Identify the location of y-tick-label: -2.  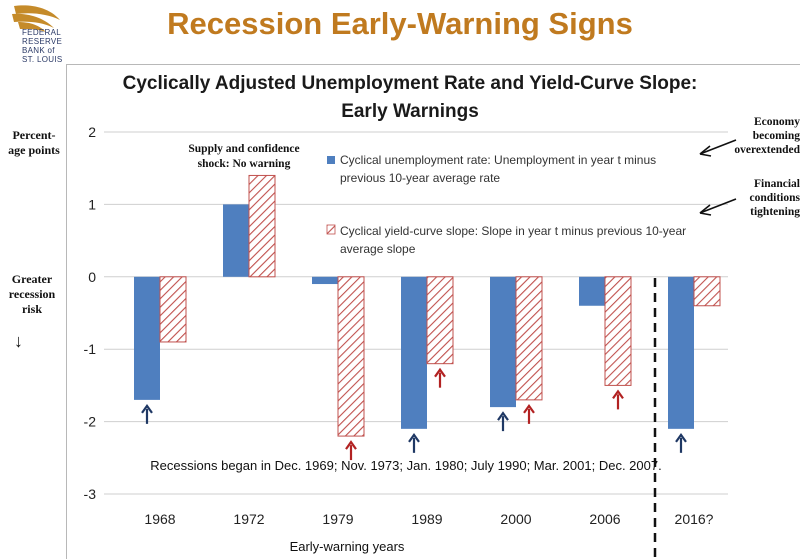
(90, 422).